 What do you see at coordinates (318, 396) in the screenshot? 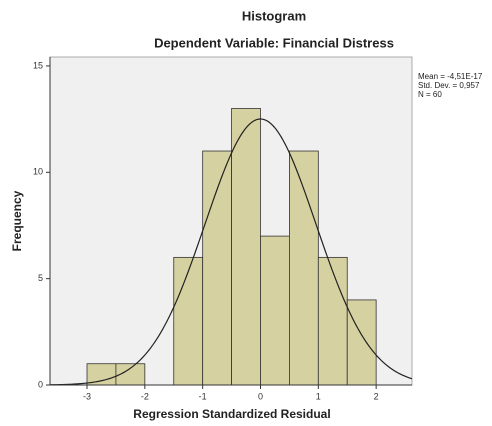
I see `x-tick-label: 1` at bounding box center [318, 396].